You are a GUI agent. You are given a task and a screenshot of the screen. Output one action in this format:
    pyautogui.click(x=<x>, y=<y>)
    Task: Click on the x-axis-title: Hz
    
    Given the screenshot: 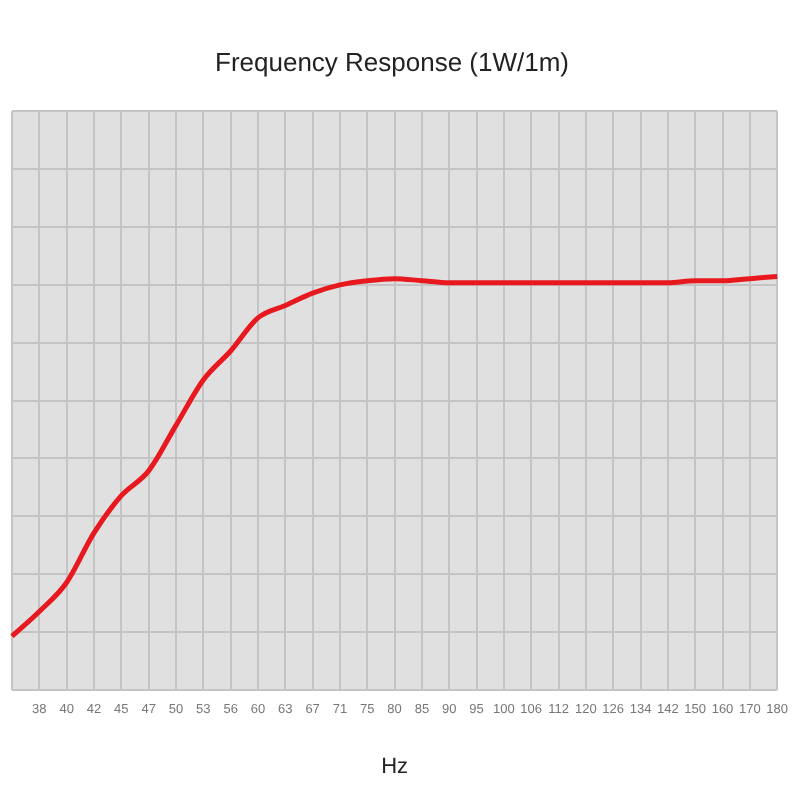 What is the action you would take?
    pyautogui.click(x=395, y=766)
    